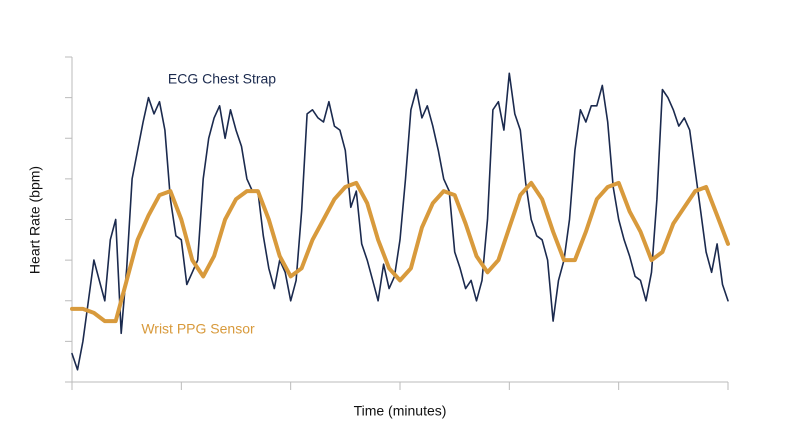  What do you see at coordinates (400, 411) in the screenshot?
I see `x-axis-label: Time (minutes)` at bounding box center [400, 411].